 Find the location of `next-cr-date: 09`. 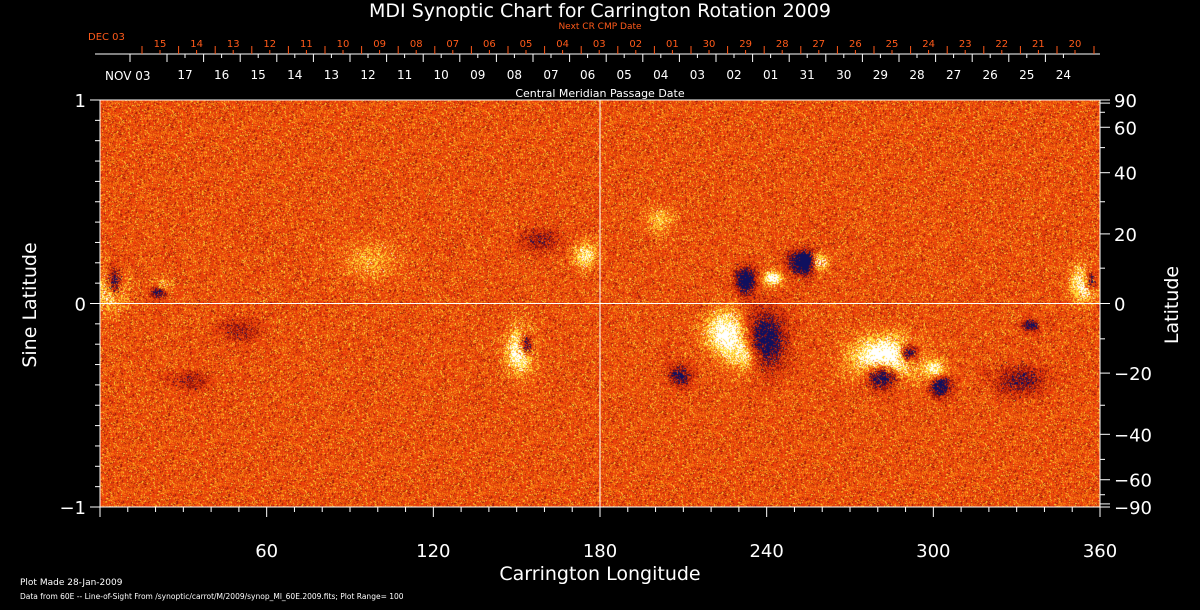

next-cr-date: 09 is located at coordinates (379, 44).